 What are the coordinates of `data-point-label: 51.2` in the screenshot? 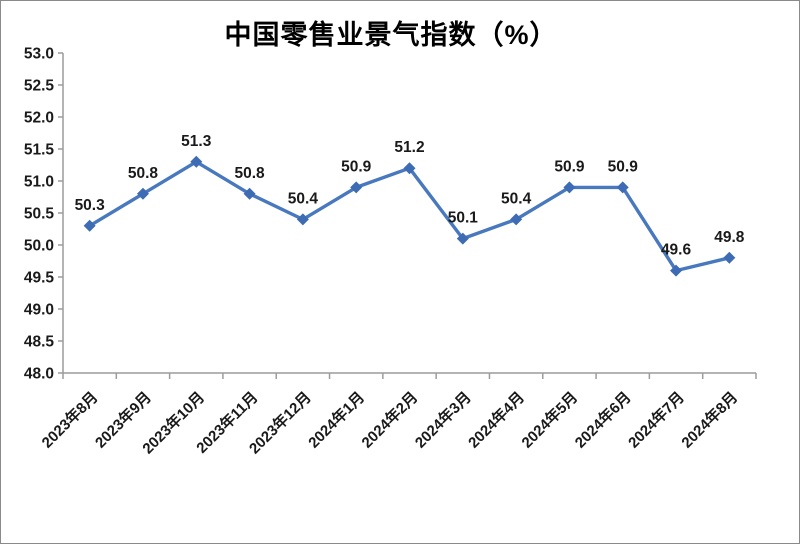 It's located at (409, 147).